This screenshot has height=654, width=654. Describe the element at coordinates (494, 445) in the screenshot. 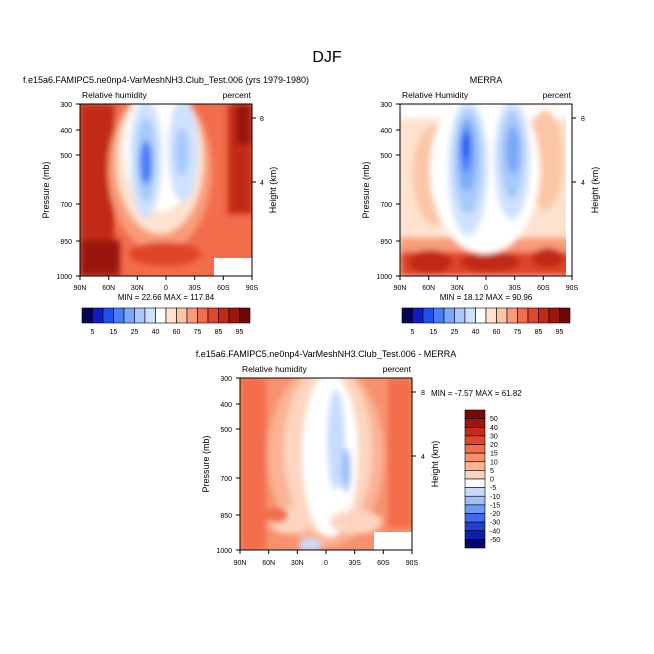

I see `colorbar-label: 20` at that location.